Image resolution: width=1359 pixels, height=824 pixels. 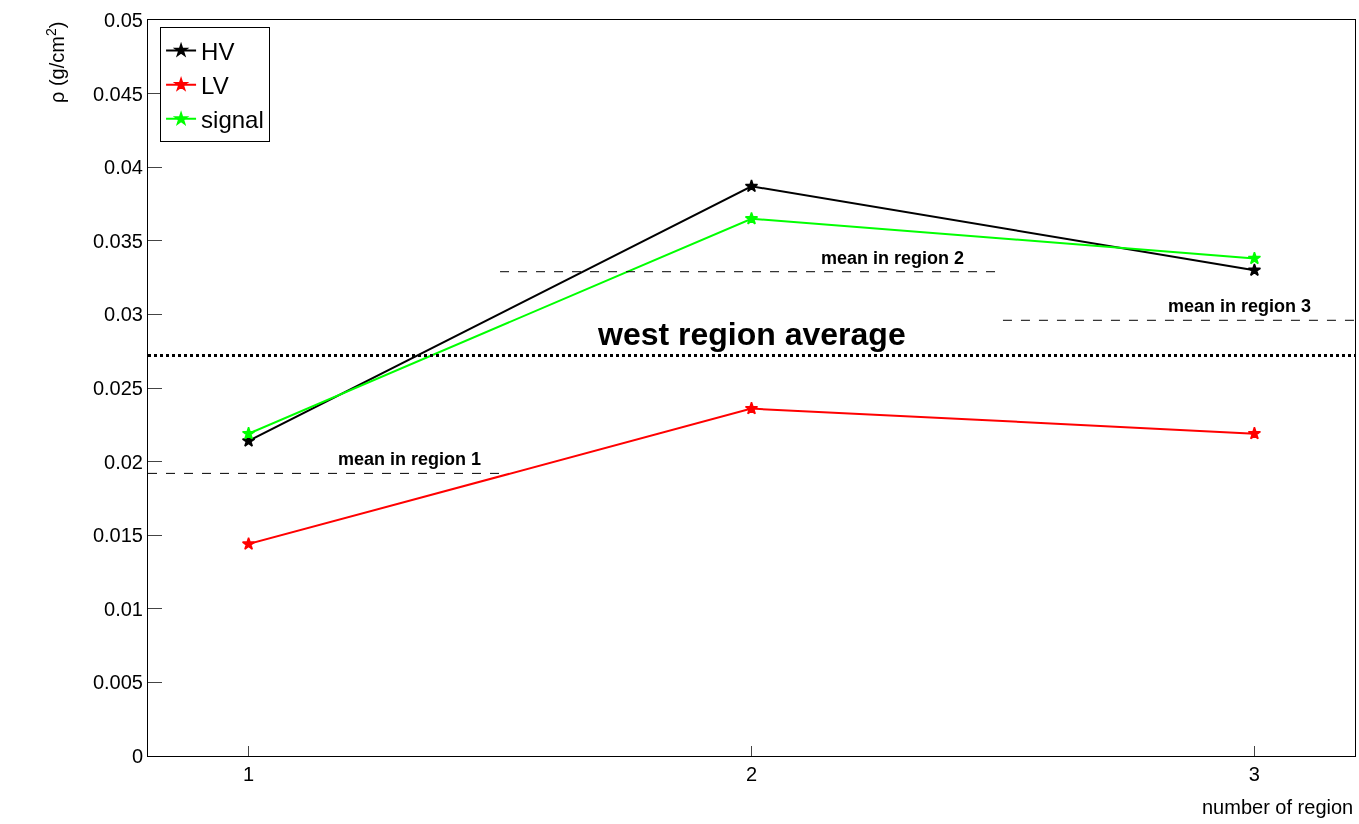 What do you see at coordinates (410, 459) in the screenshot?
I see `annotation: mean in region 1` at bounding box center [410, 459].